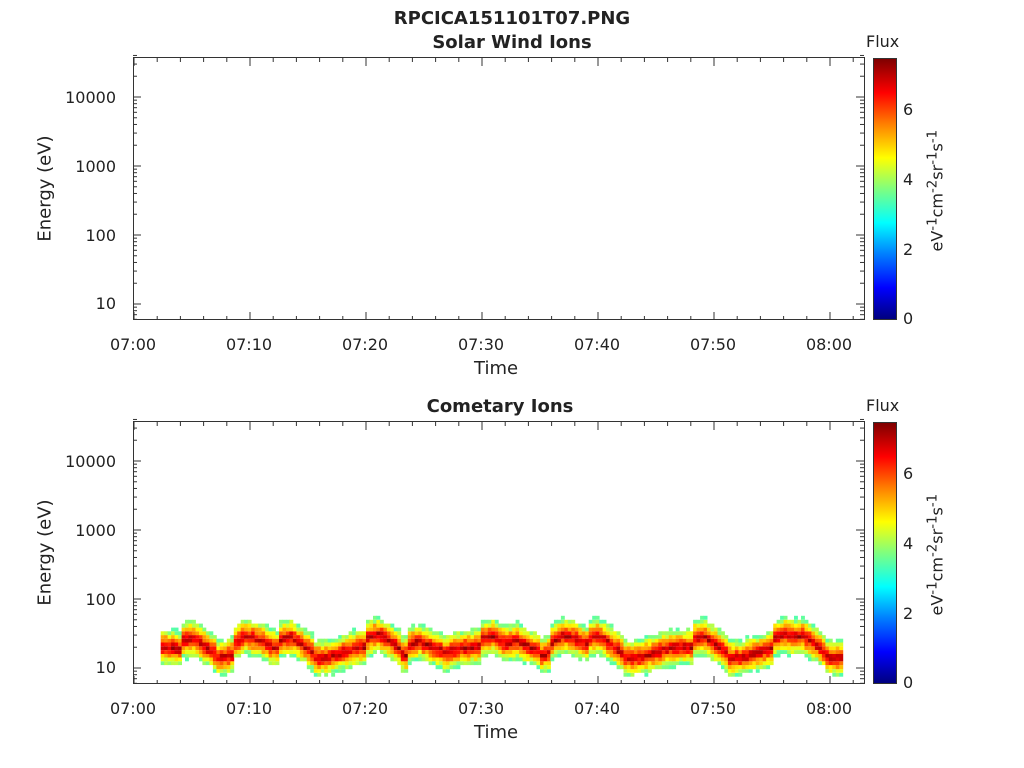  What do you see at coordinates (885, 189) in the screenshot?
I see `panel1-colorbar` at bounding box center [885, 189].